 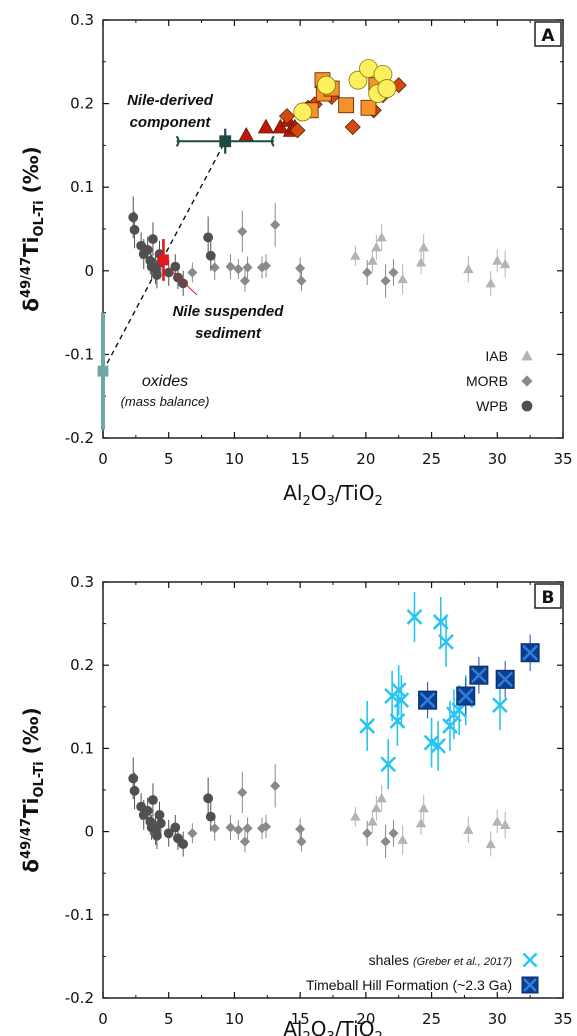 I want to click on y-axis-label-part: (‰), so click(x=31, y=734).